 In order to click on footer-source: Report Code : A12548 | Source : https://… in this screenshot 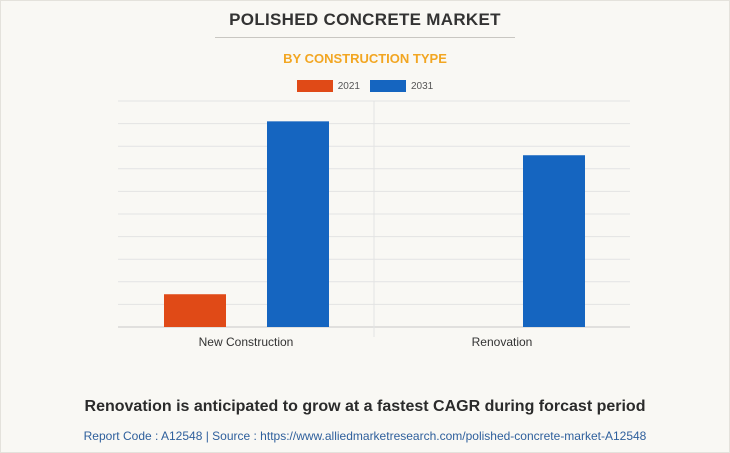, I will do `click(365, 436)`.